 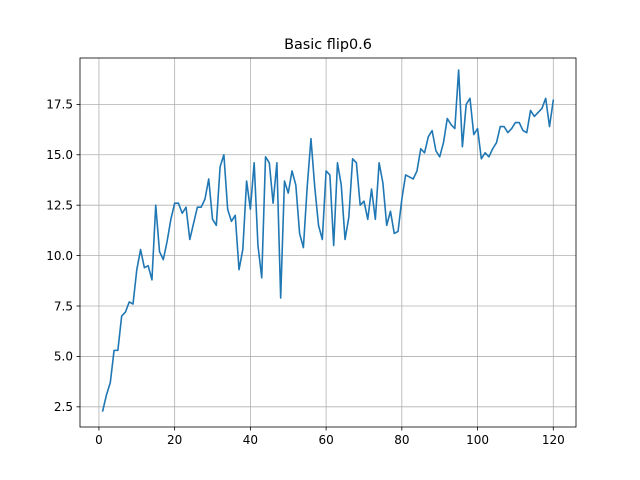 What do you see at coordinates (59, 205) in the screenshot?
I see `y-tick-label: 12.5` at bounding box center [59, 205].